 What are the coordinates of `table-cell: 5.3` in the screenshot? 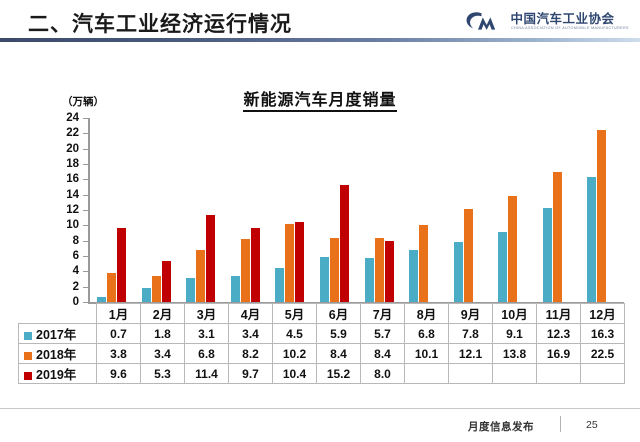 It's located at (162, 373).